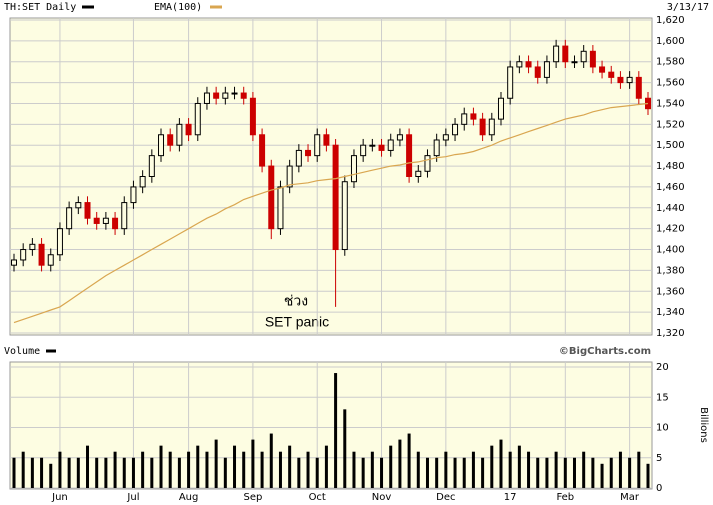  I want to click on y-tick-label: 15, so click(662, 397).